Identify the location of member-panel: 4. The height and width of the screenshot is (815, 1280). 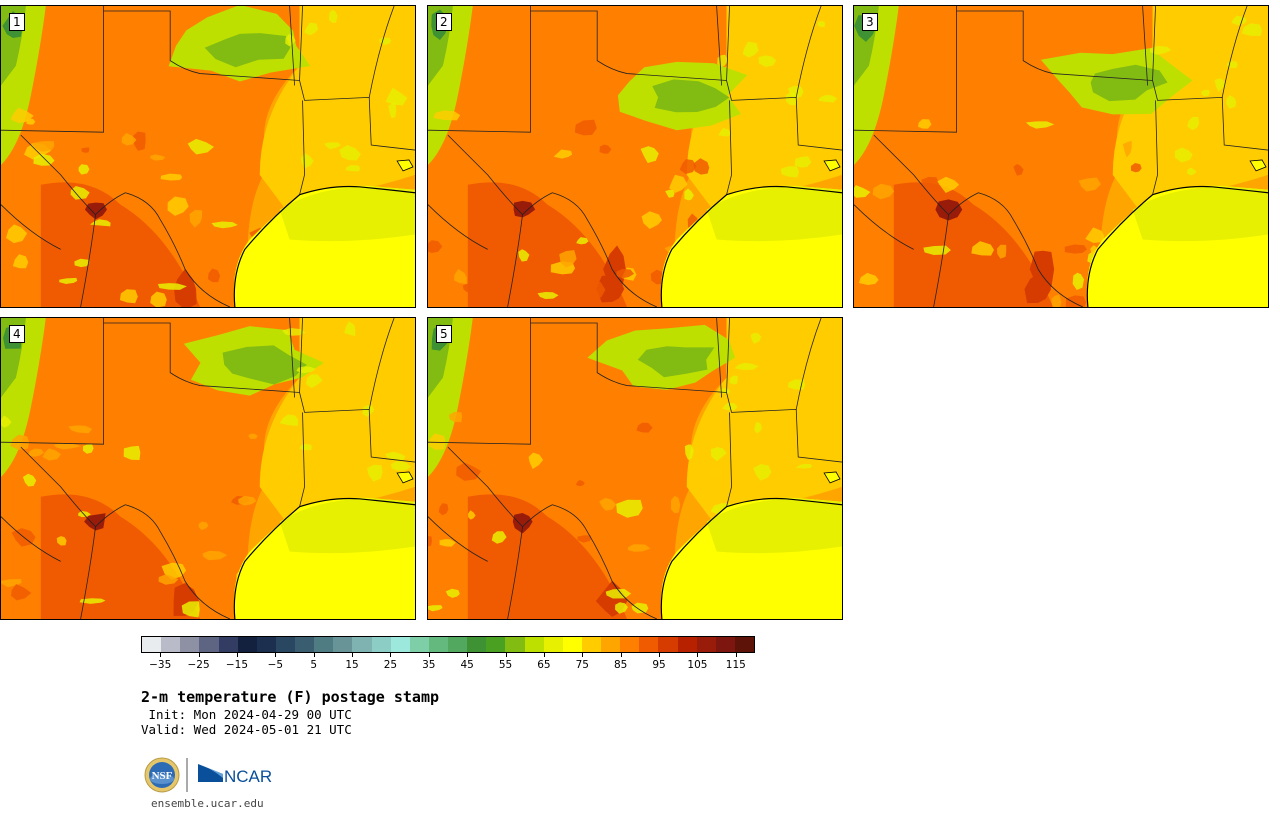
(208, 468).